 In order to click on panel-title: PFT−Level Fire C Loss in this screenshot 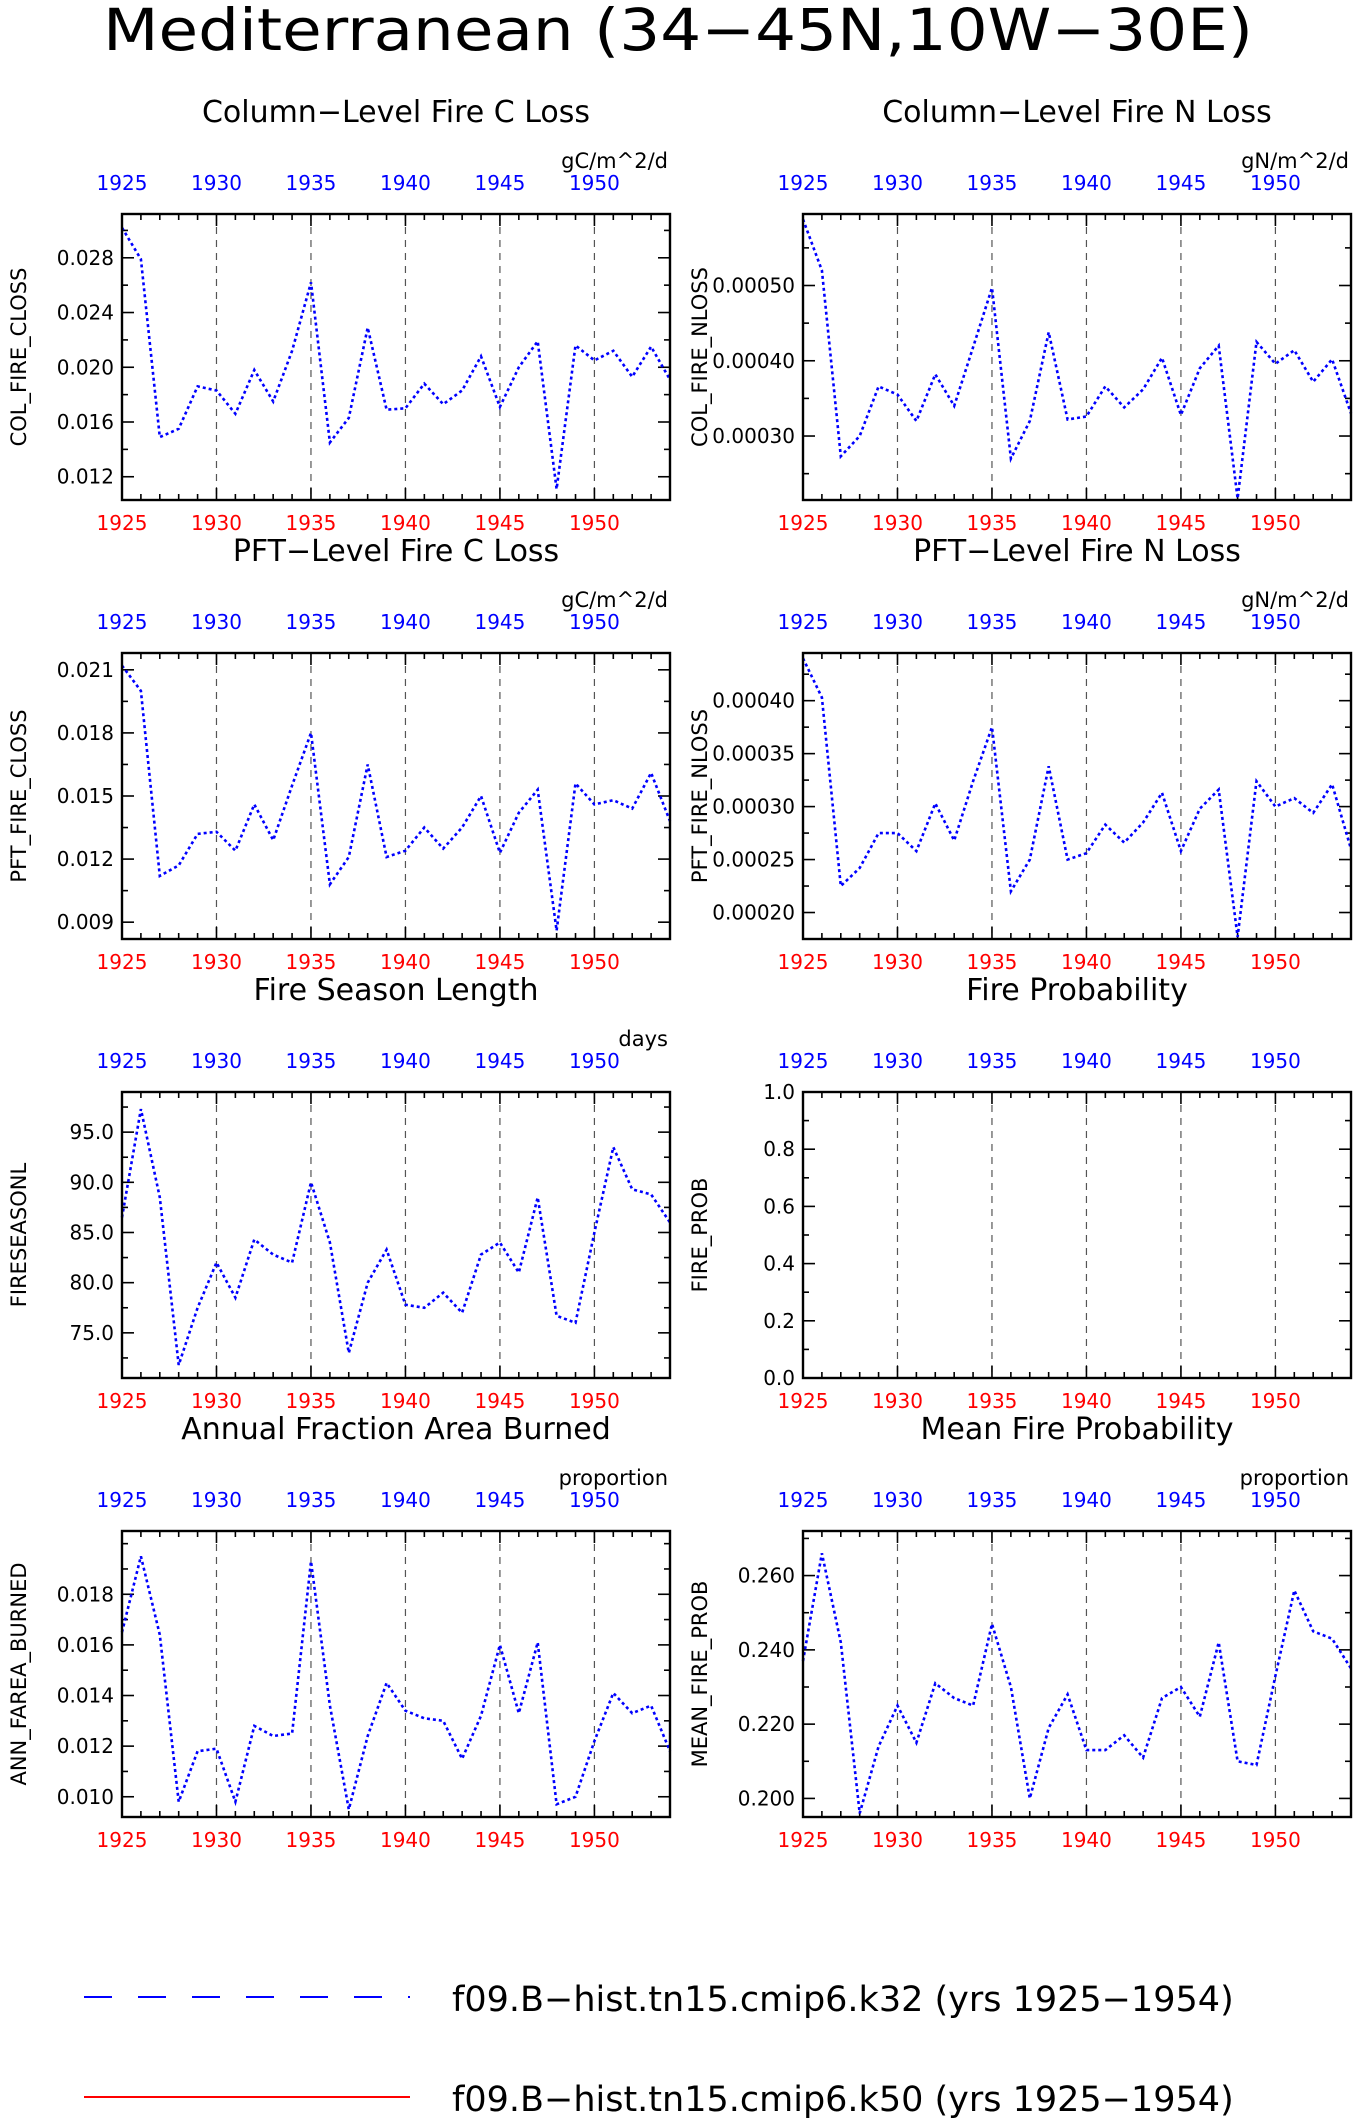, I will do `click(396, 551)`.